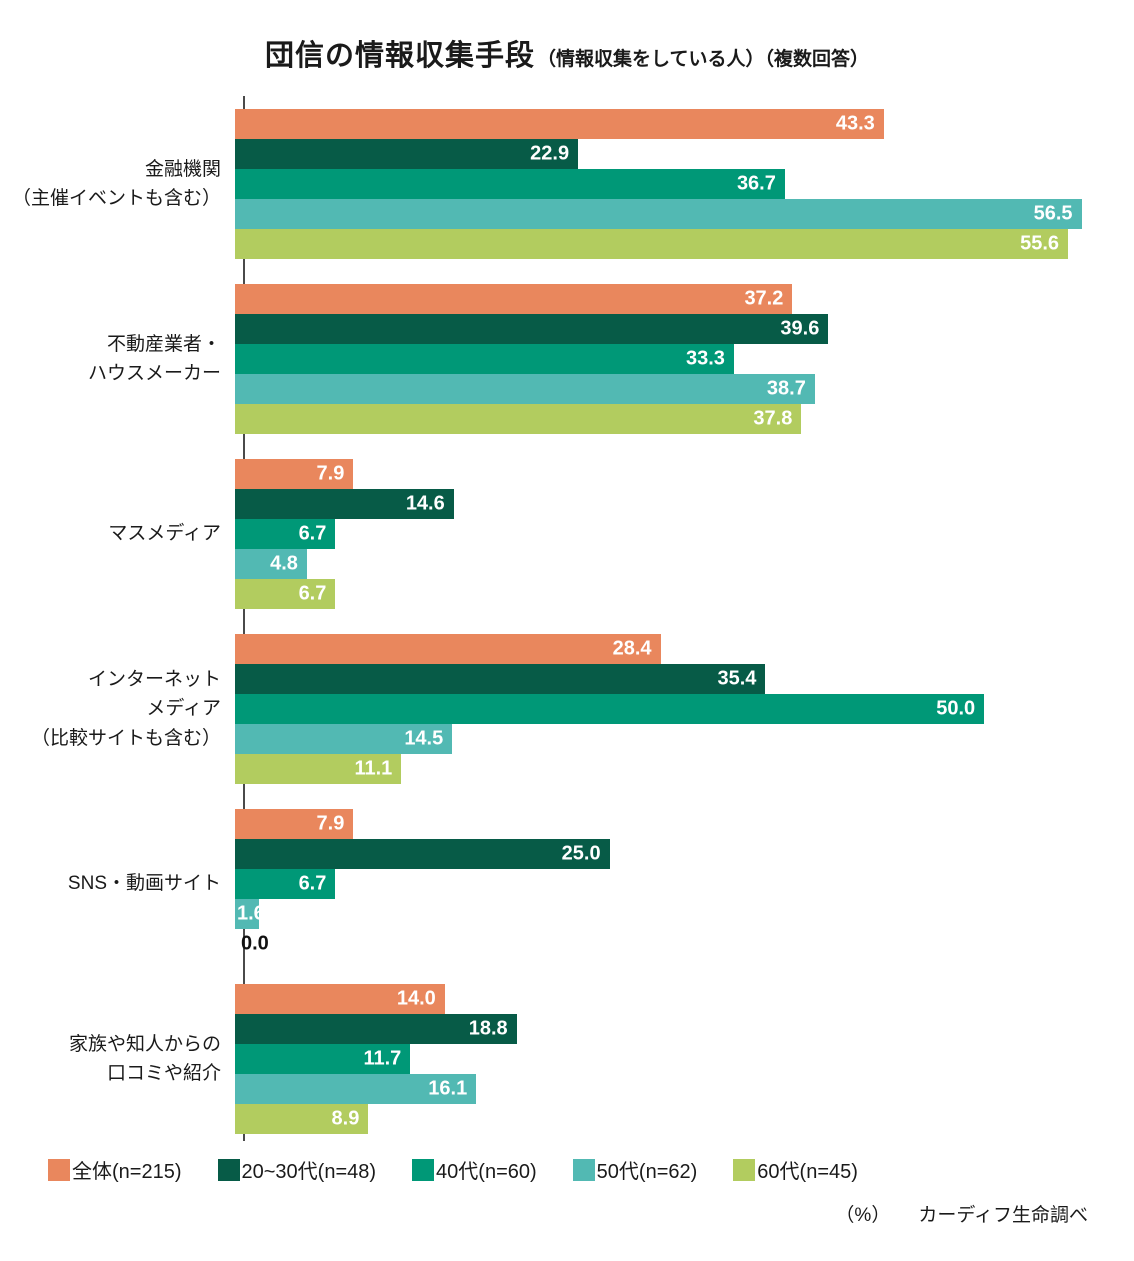 This screenshot has height=1261, width=1134. I want to click on bar-row: 14.6, so click(684, 504).